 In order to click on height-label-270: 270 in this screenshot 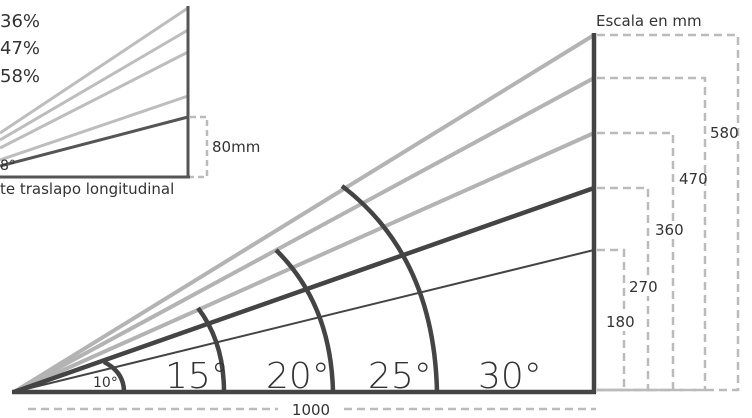, I will do `click(643, 287)`.